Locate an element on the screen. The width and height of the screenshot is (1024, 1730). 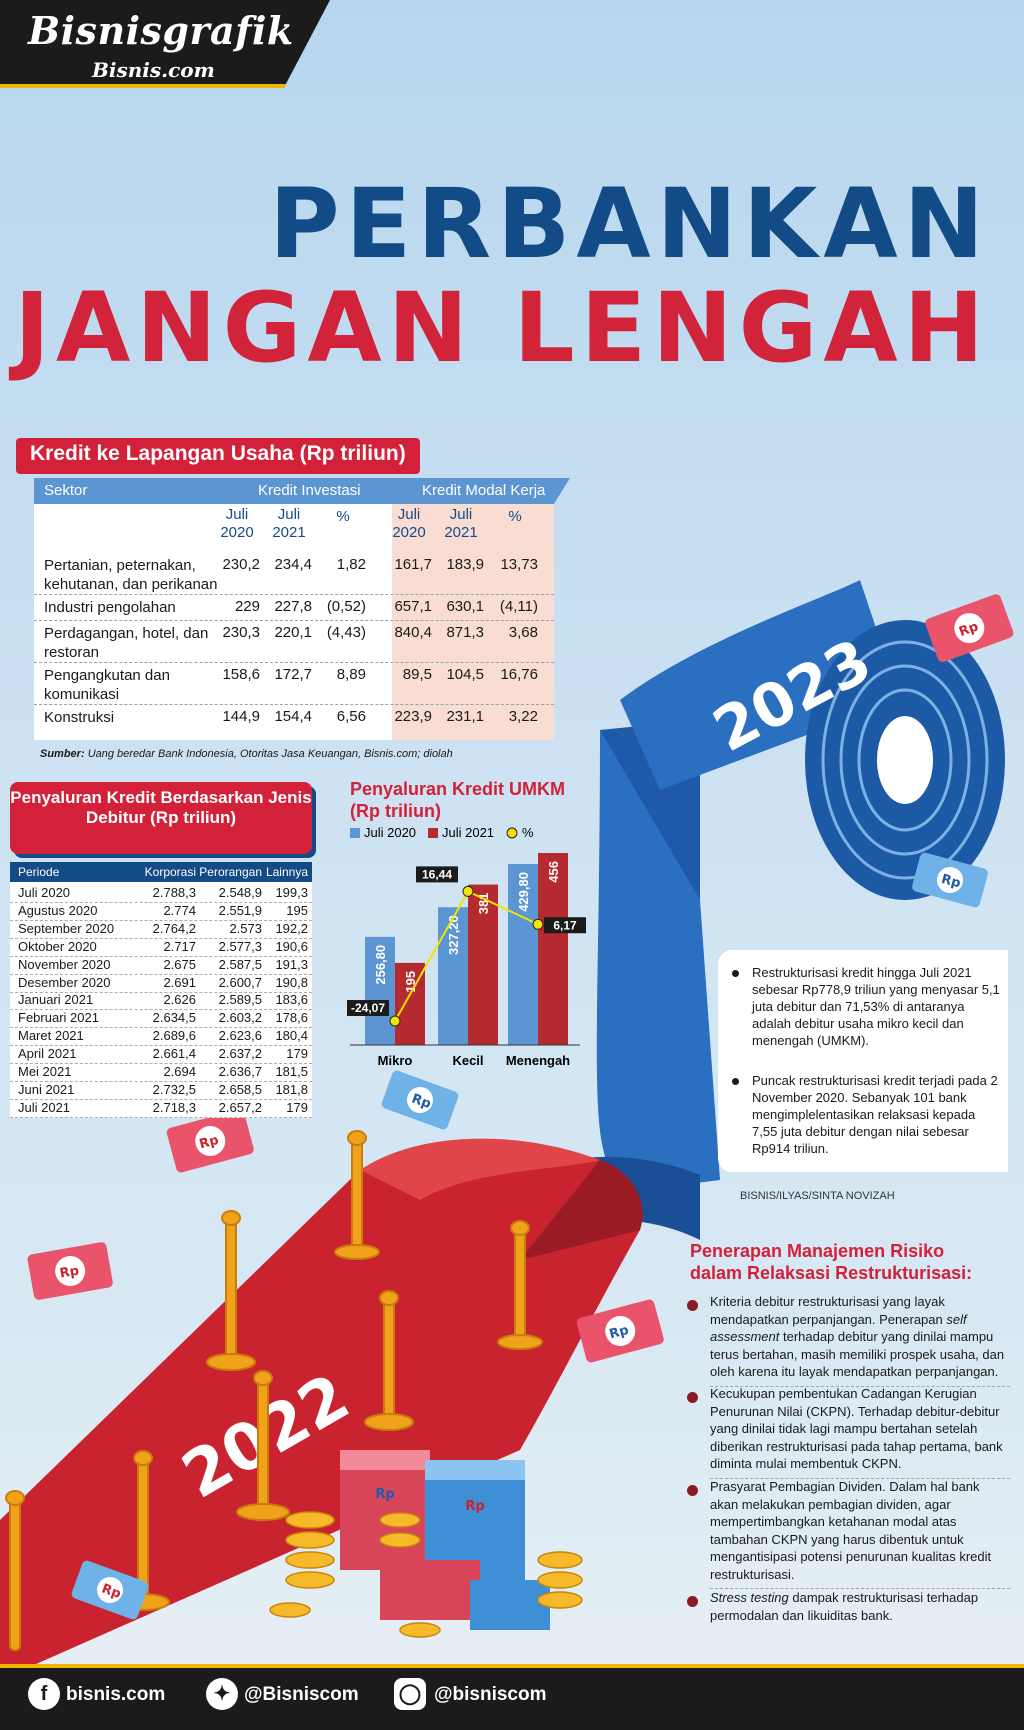
table2-cell: 181,8 is located at coordinates (291, 1089).